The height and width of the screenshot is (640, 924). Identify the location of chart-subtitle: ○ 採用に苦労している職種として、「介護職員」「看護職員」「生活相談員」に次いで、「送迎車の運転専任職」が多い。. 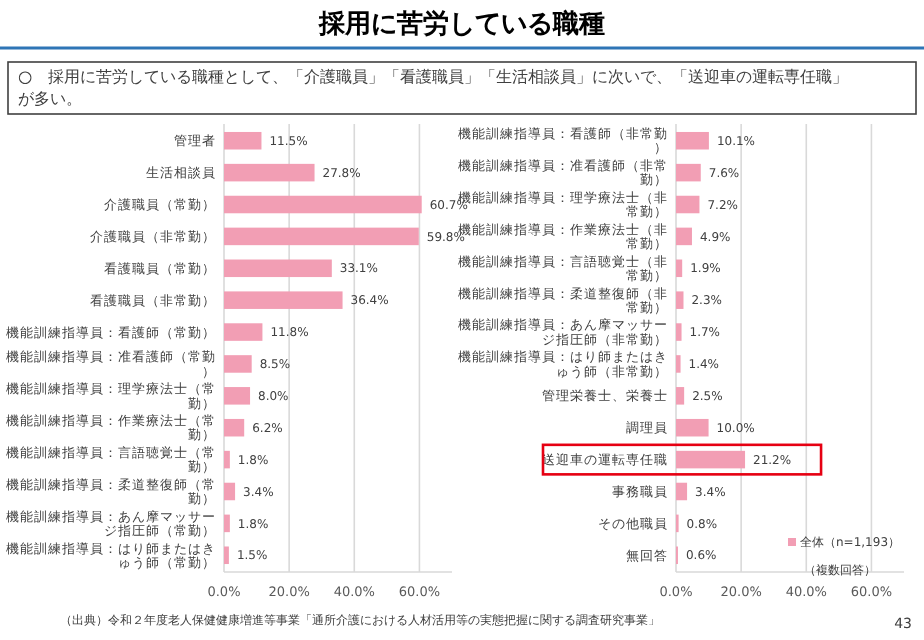
(433, 87).